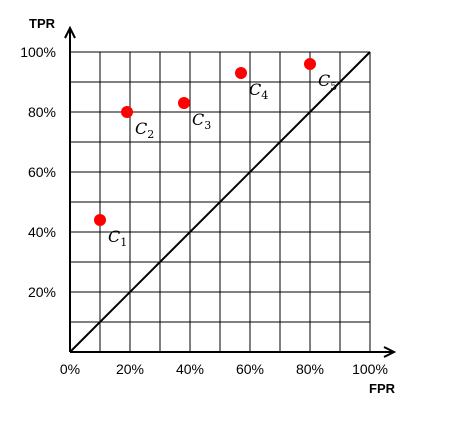 The height and width of the screenshot is (430, 464). I want to click on point-label-c2: C2, so click(144, 130).